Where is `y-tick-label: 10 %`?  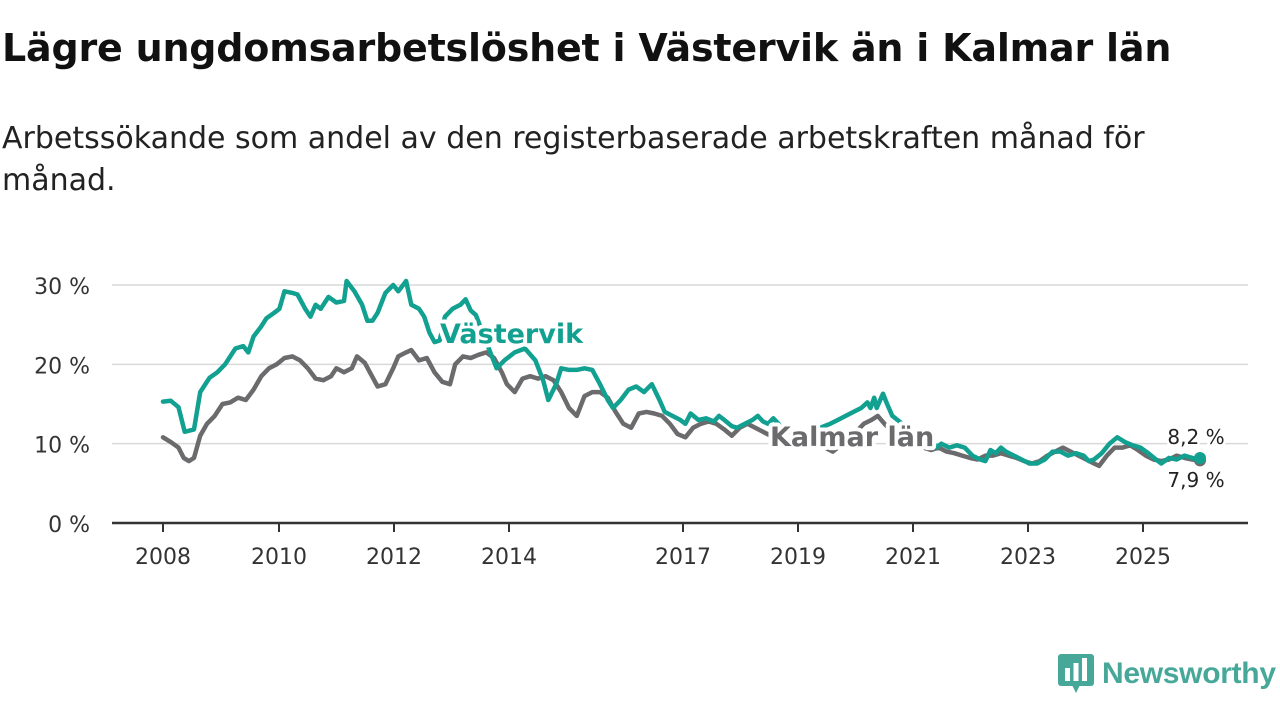 y-tick-label: 10 % is located at coordinates (62, 446).